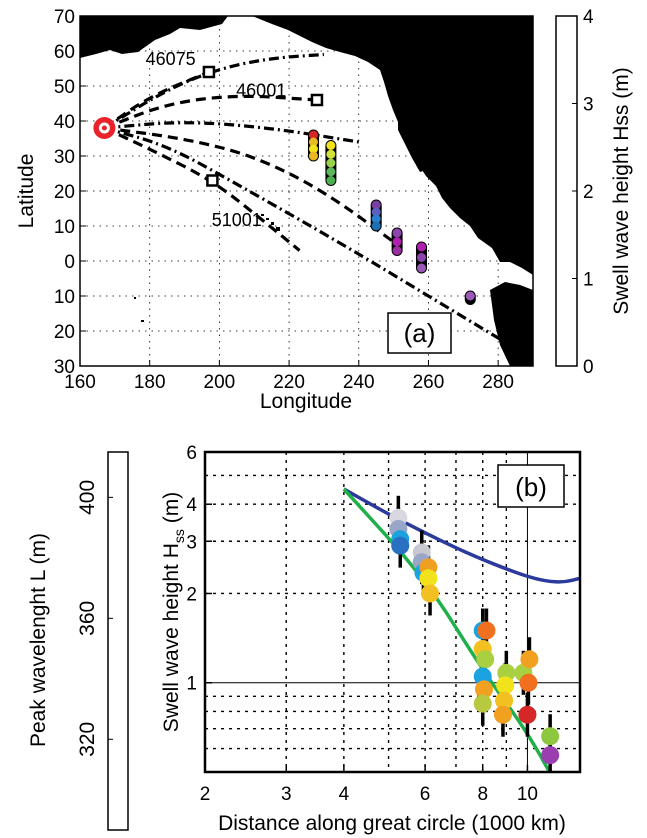 The width and height of the screenshot is (647, 838). I want to click on land-north-america, so click(392, 145).